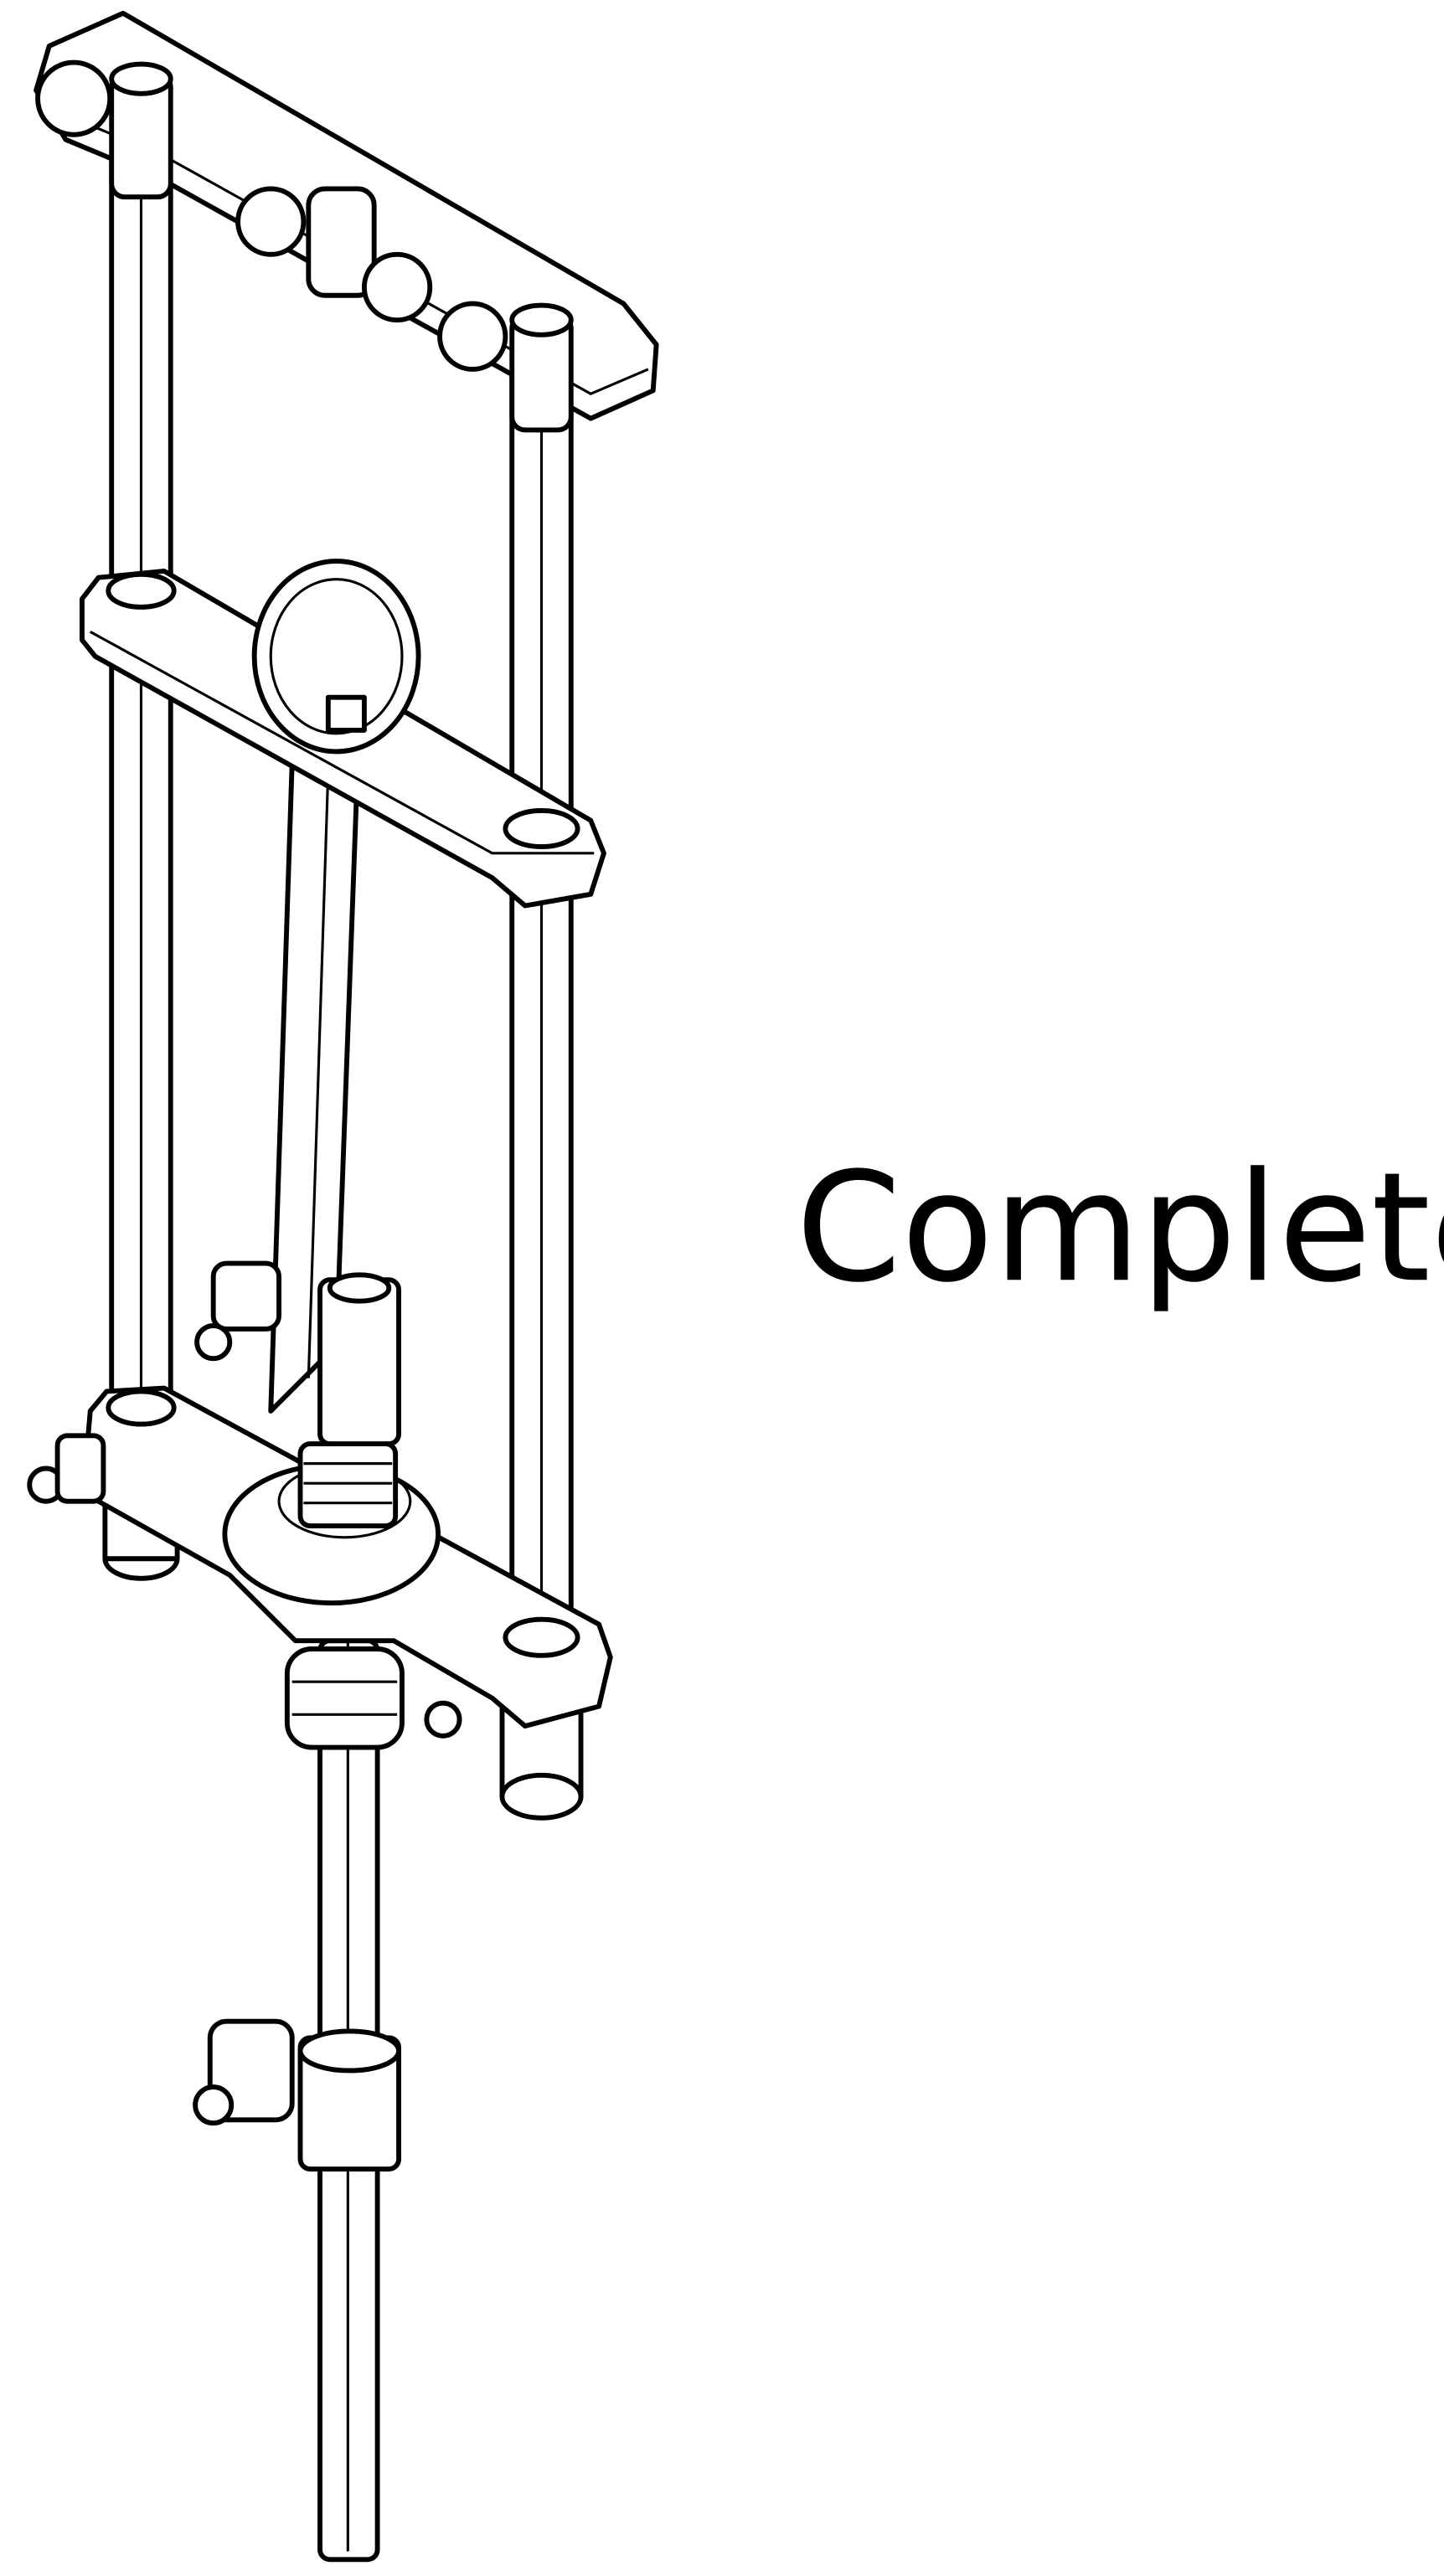  Describe the element at coordinates (1120, 1228) in the screenshot. I see `label: Complete` at that location.